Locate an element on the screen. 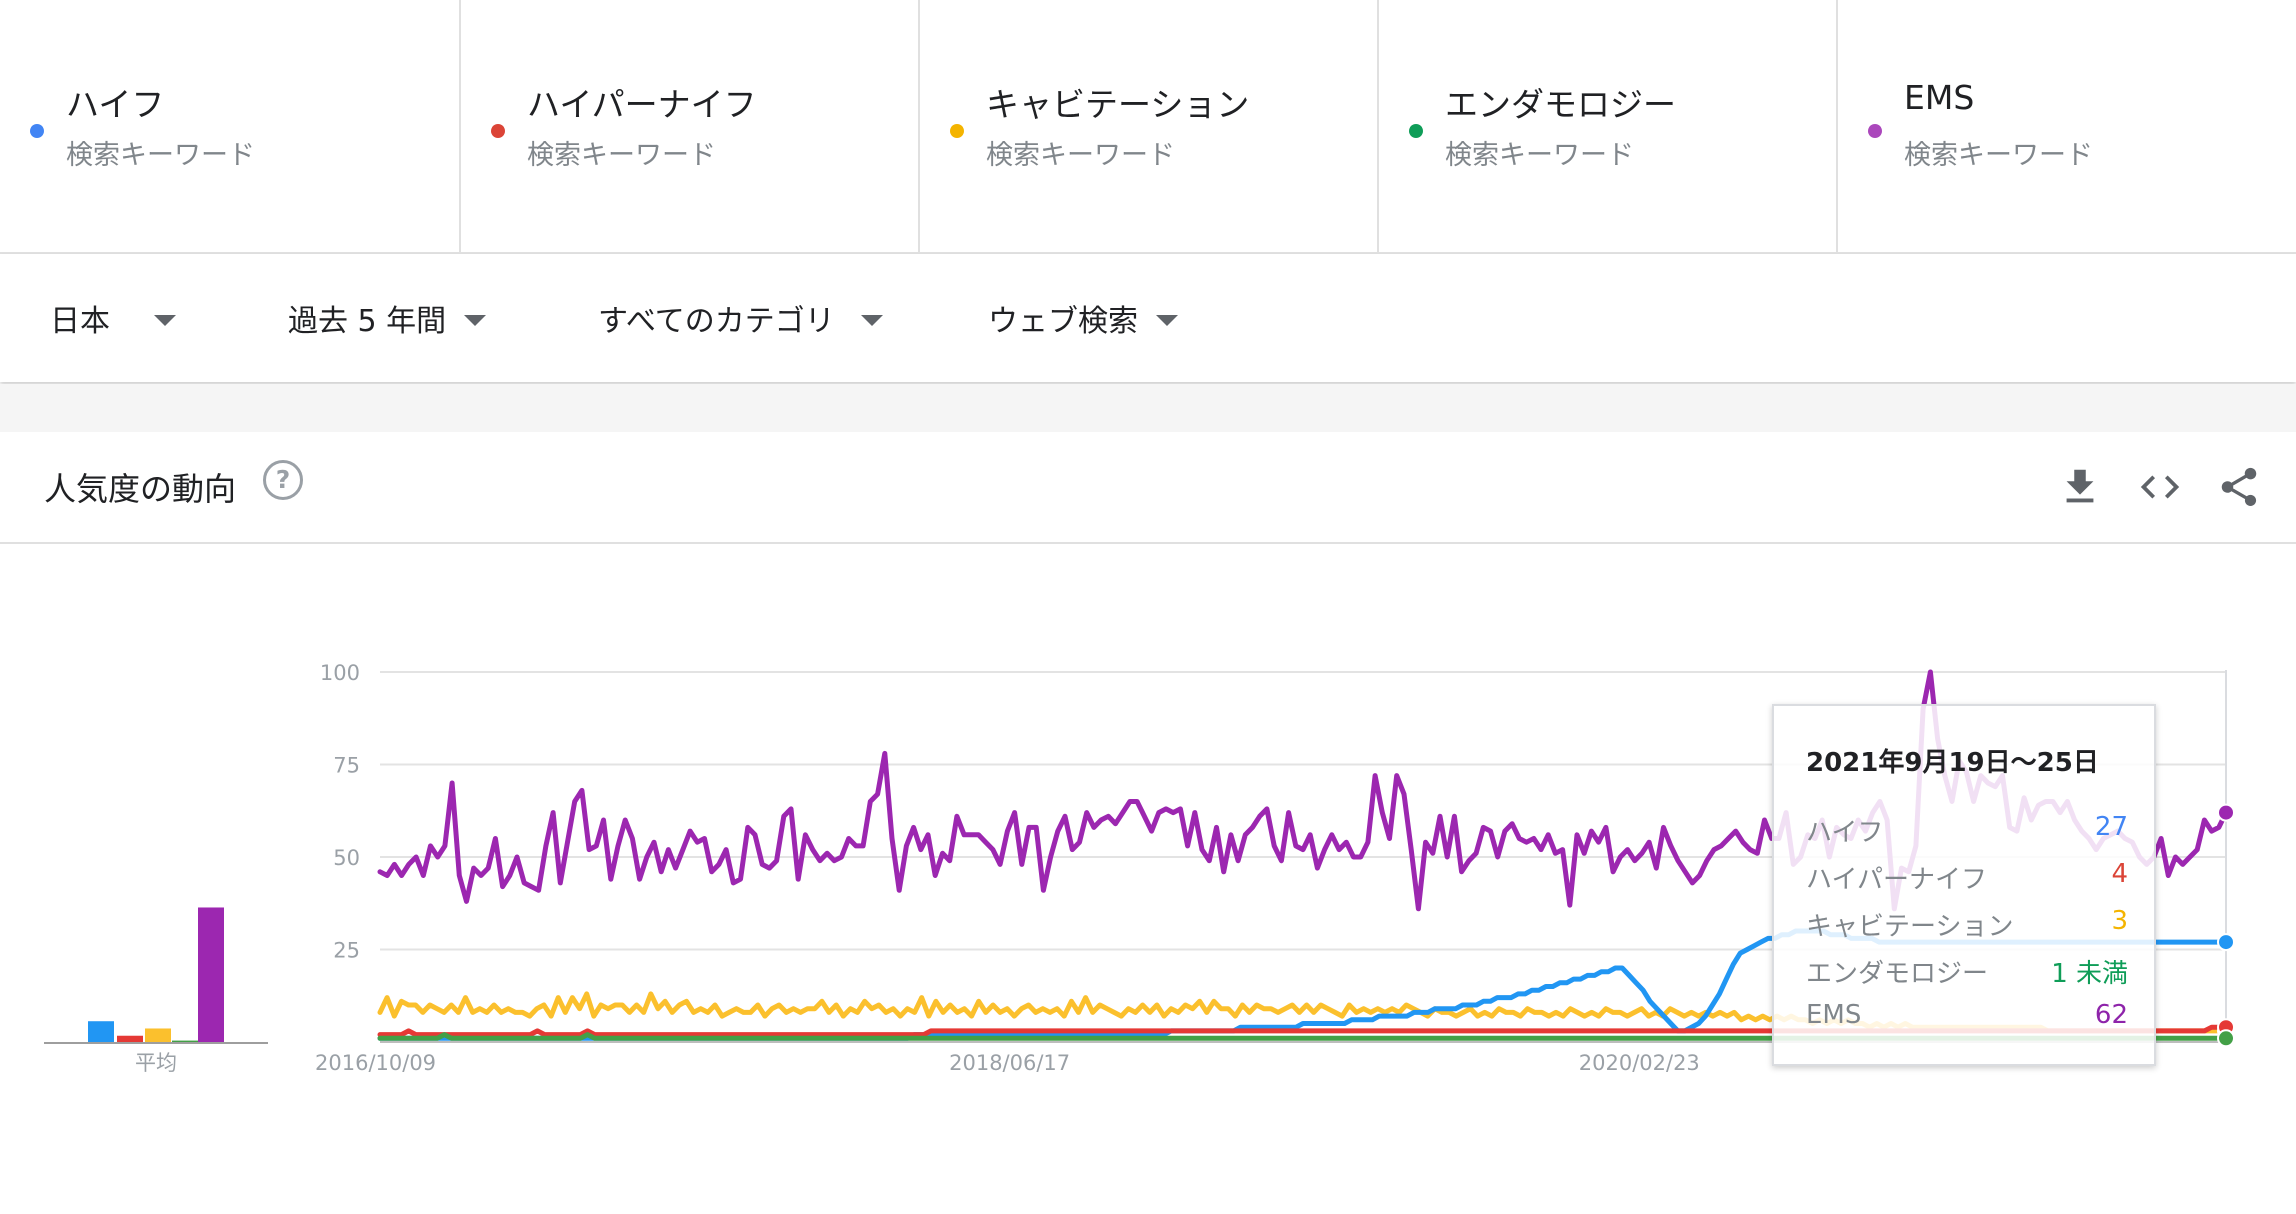 The width and height of the screenshot is (2296, 1214). tooltip-value: 27 is located at coordinates (2111, 827).